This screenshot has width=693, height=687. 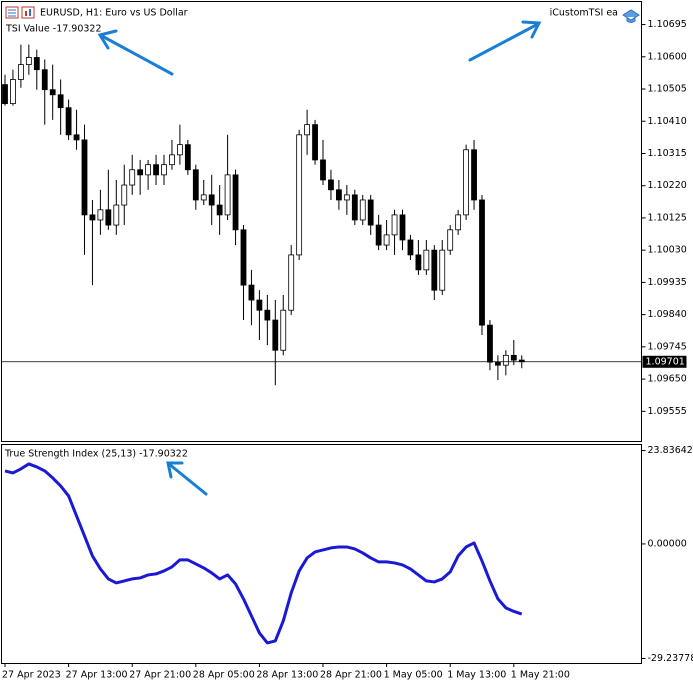 I want to click on y-tick-label: 1.10315, so click(x=667, y=153).